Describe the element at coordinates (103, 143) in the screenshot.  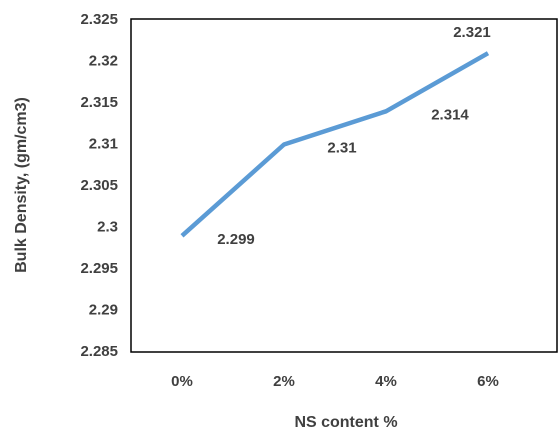
I see `y-tick-label: 2.31` at that location.